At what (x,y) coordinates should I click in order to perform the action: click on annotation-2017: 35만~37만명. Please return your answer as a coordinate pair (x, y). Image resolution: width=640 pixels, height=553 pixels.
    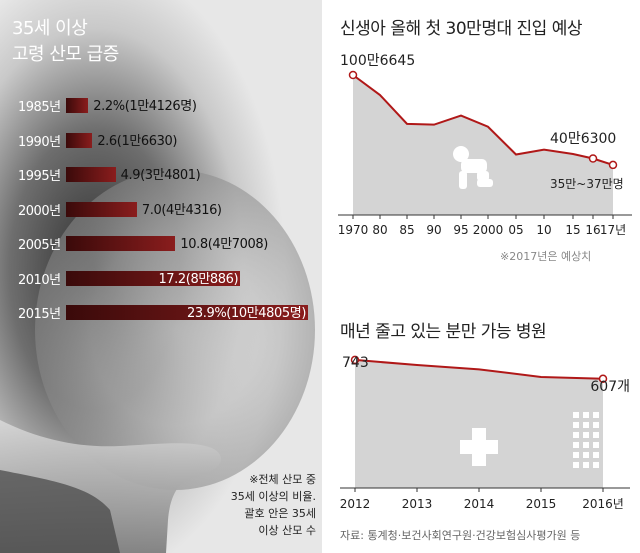
    Looking at the image, I should click on (587, 184).